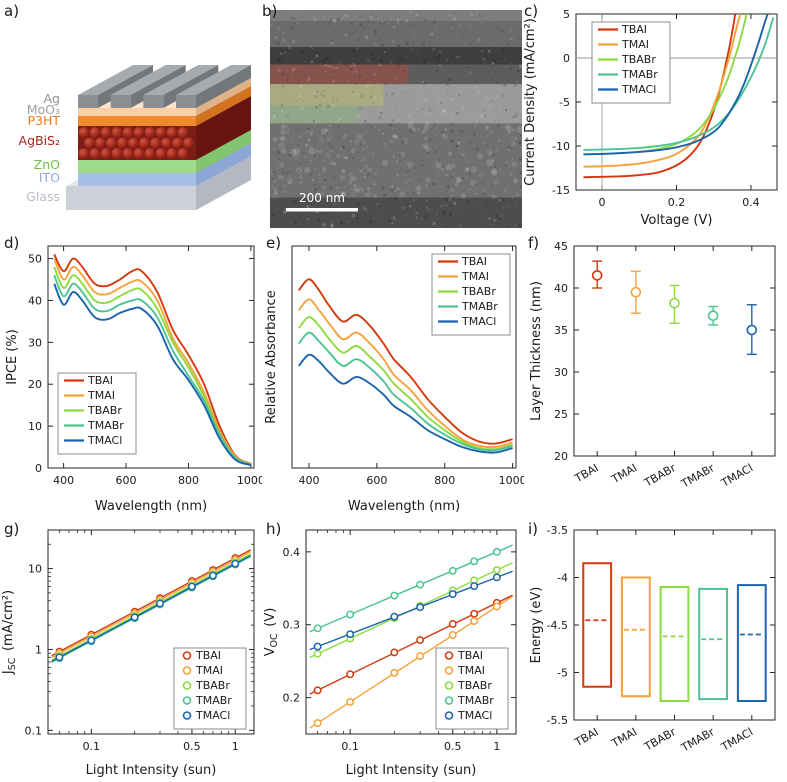  What do you see at coordinates (292, 625) in the screenshot?
I see `svg-text: 0.3` at bounding box center [292, 625].